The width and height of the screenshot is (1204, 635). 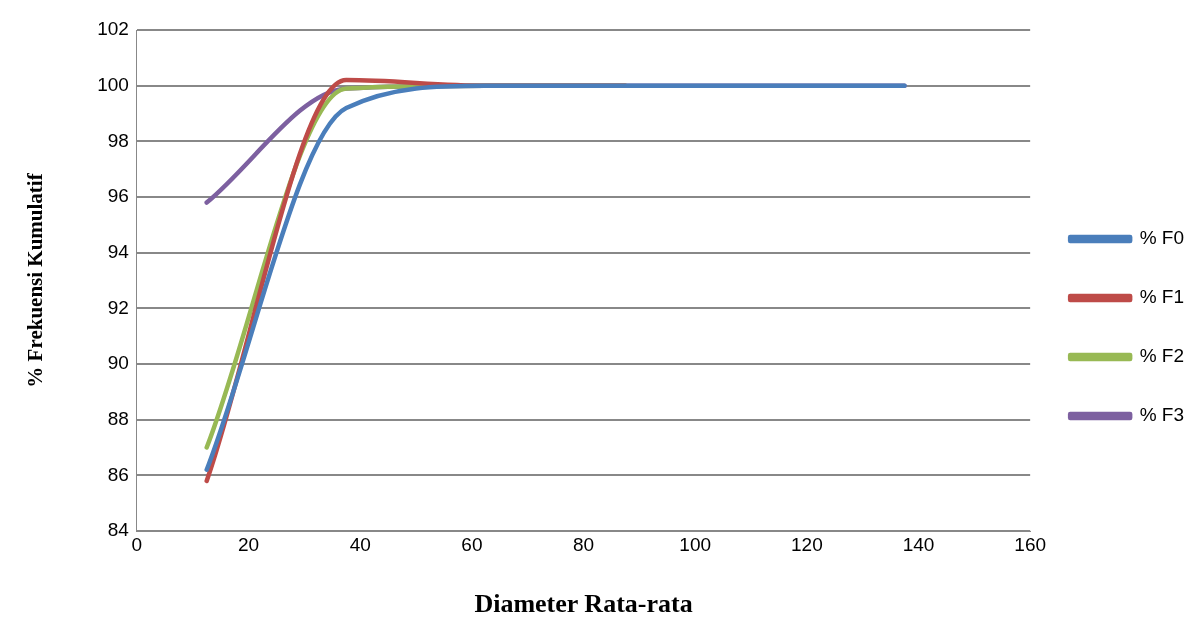 What do you see at coordinates (118, 196) in the screenshot?
I see `y-tick-label: 96` at bounding box center [118, 196].